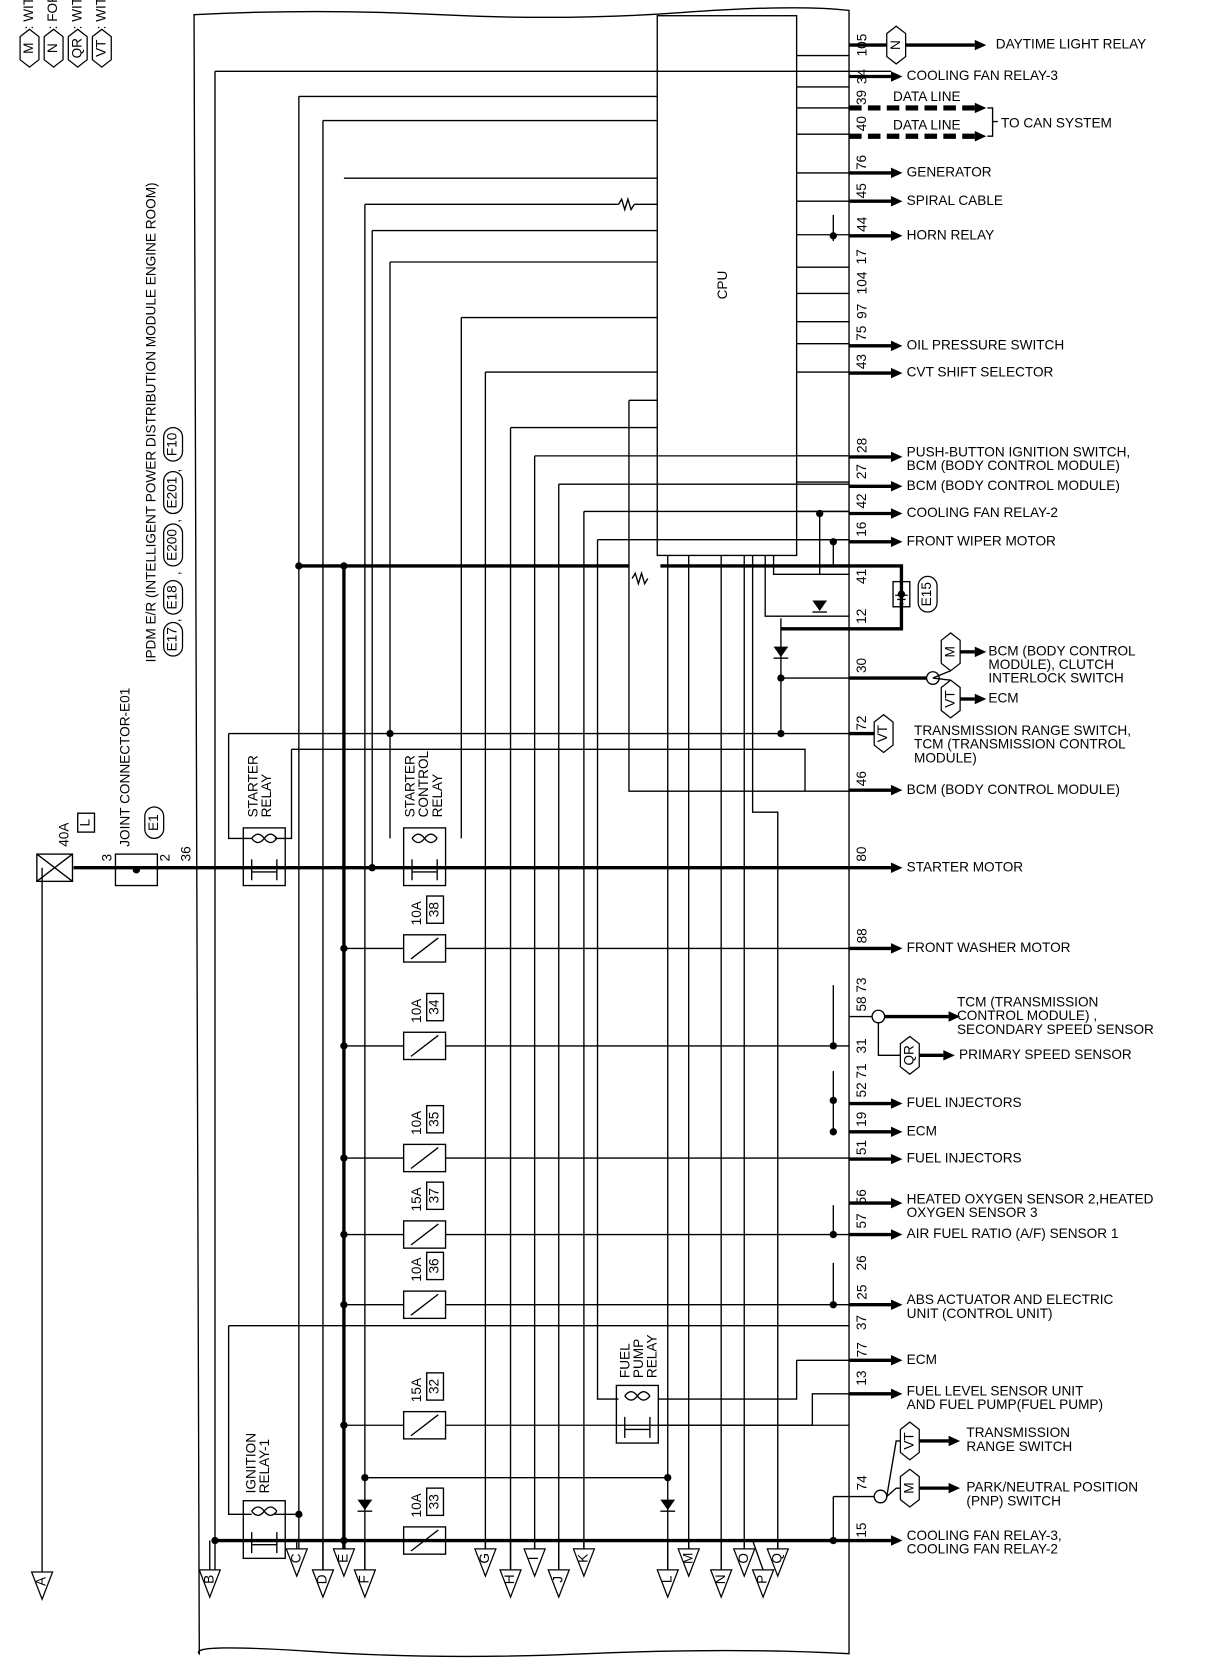  What do you see at coordinates (861, 162) in the screenshot?
I see `pin-number: 76` at bounding box center [861, 162].